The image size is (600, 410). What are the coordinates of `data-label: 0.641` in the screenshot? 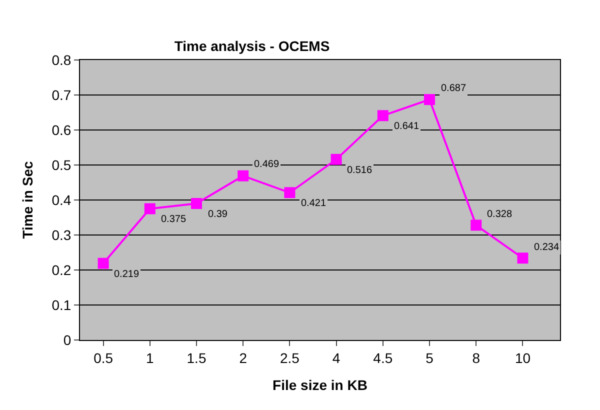 It's located at (407, 126).